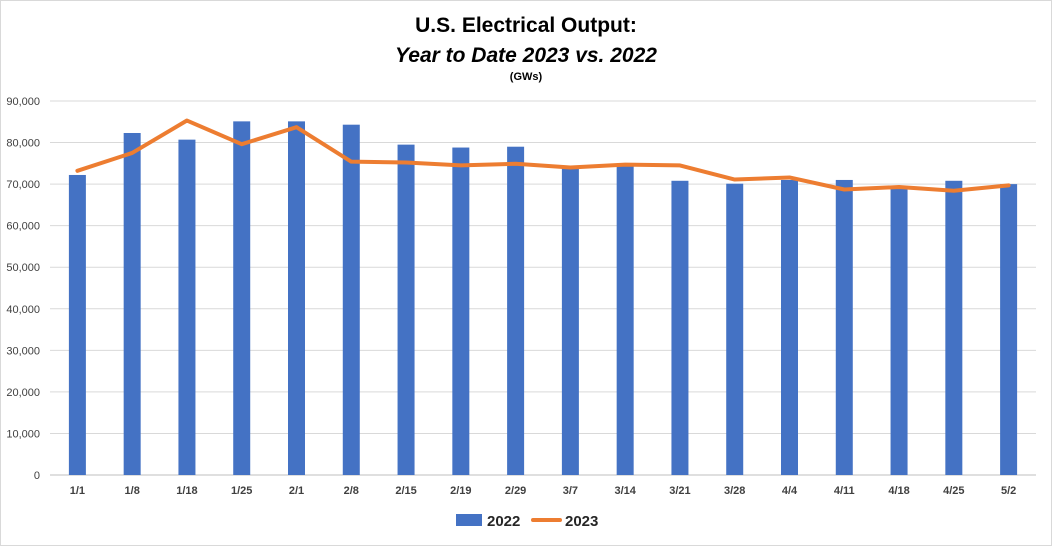 This screenshot has height=546, width=1052. What do you see at coordinates (23, 185) in the screenshot?
I see `y-tick-label: 70,000` at bounding box center [23, 185].